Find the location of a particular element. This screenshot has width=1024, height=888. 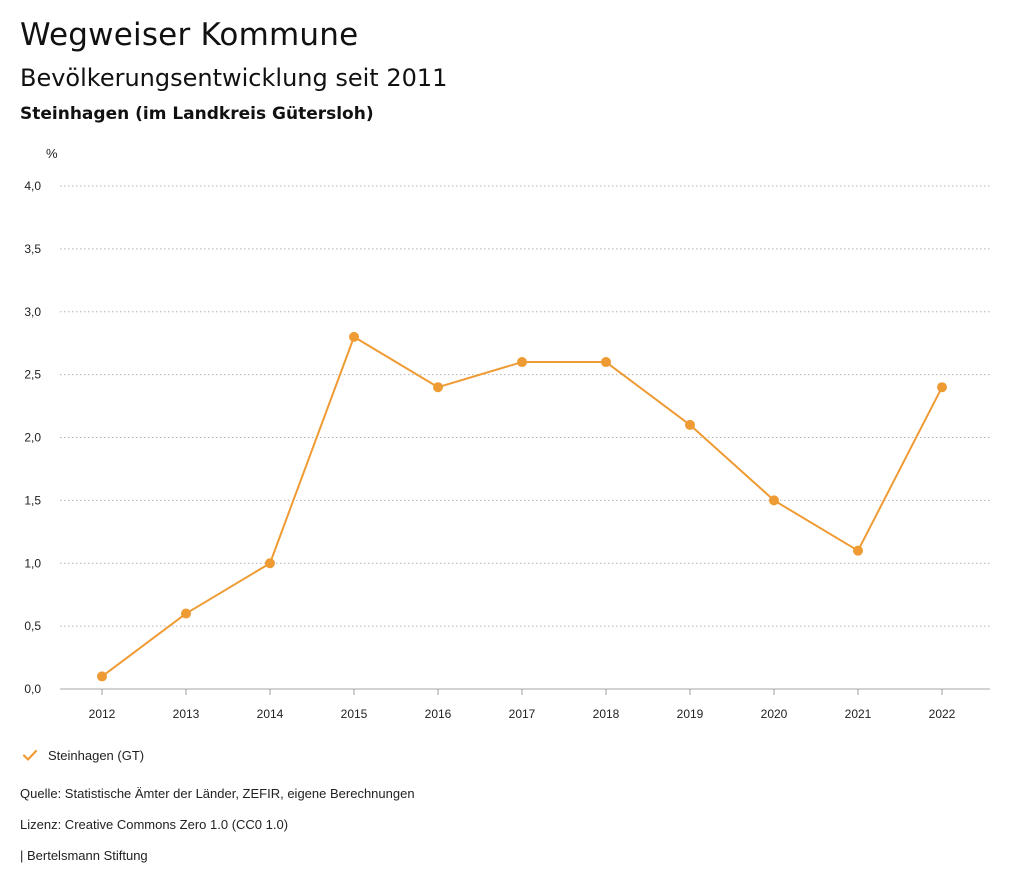

y-tick-label: 1,0 is located at coordinates (32, 563).